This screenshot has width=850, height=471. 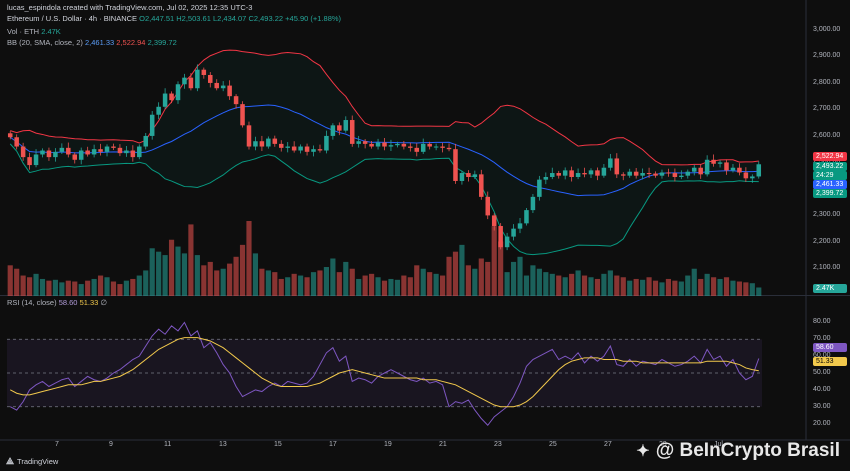 I want to click on price-tick: 2,100.00, so click(x=827, y=268).